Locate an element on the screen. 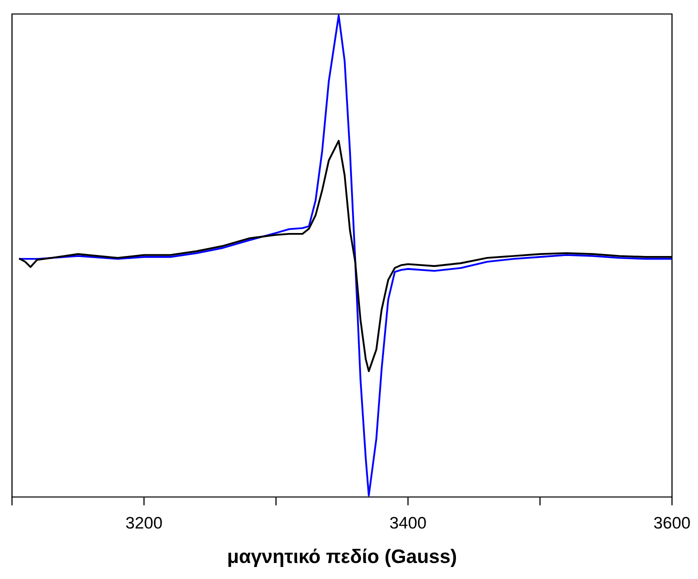 Image resolution: width=698 pixels, height=579 pixels. x-tick-label: 3400 is located at coordinates (408, 522).